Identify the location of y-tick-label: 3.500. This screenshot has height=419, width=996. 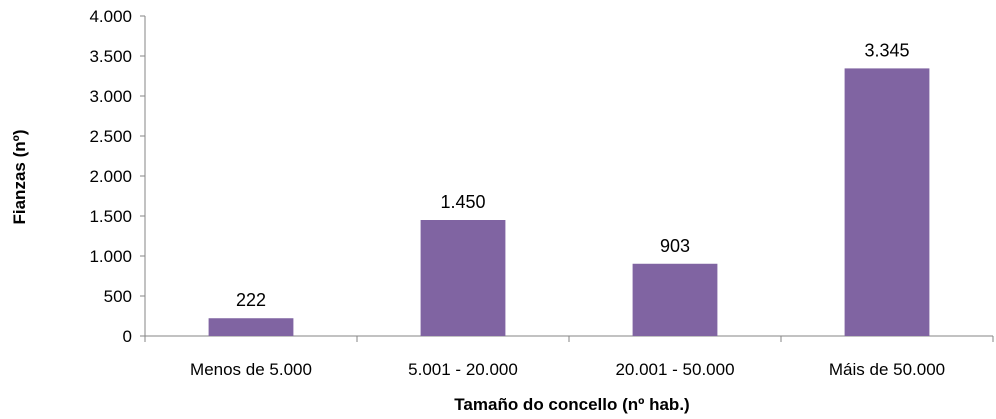
(110, 56).